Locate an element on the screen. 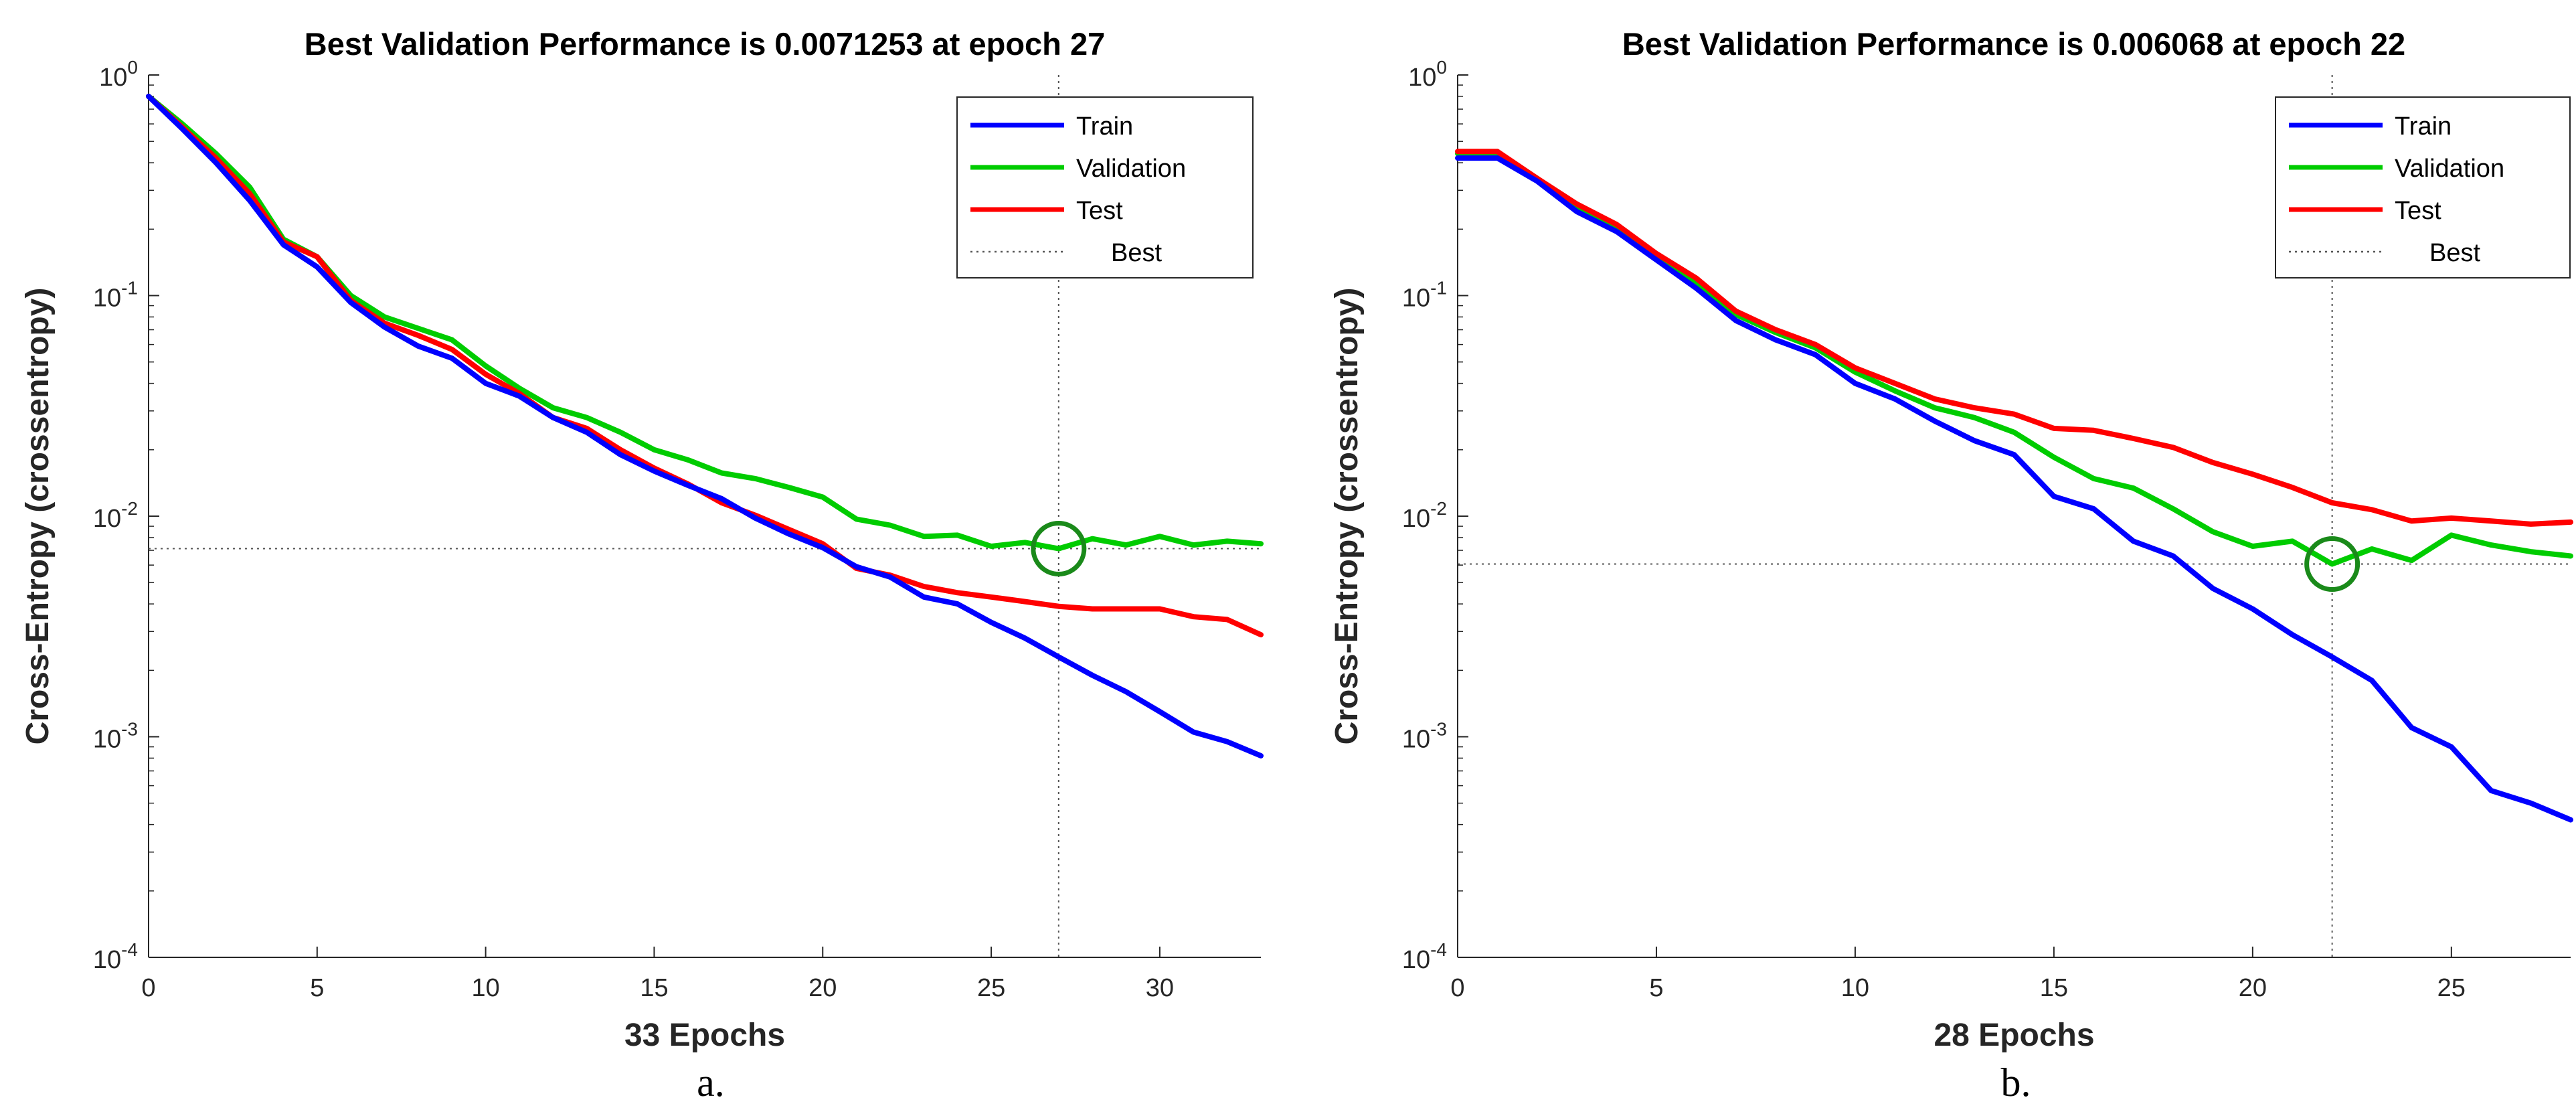  caption-a: a. is located at coordinates (711, 1082).